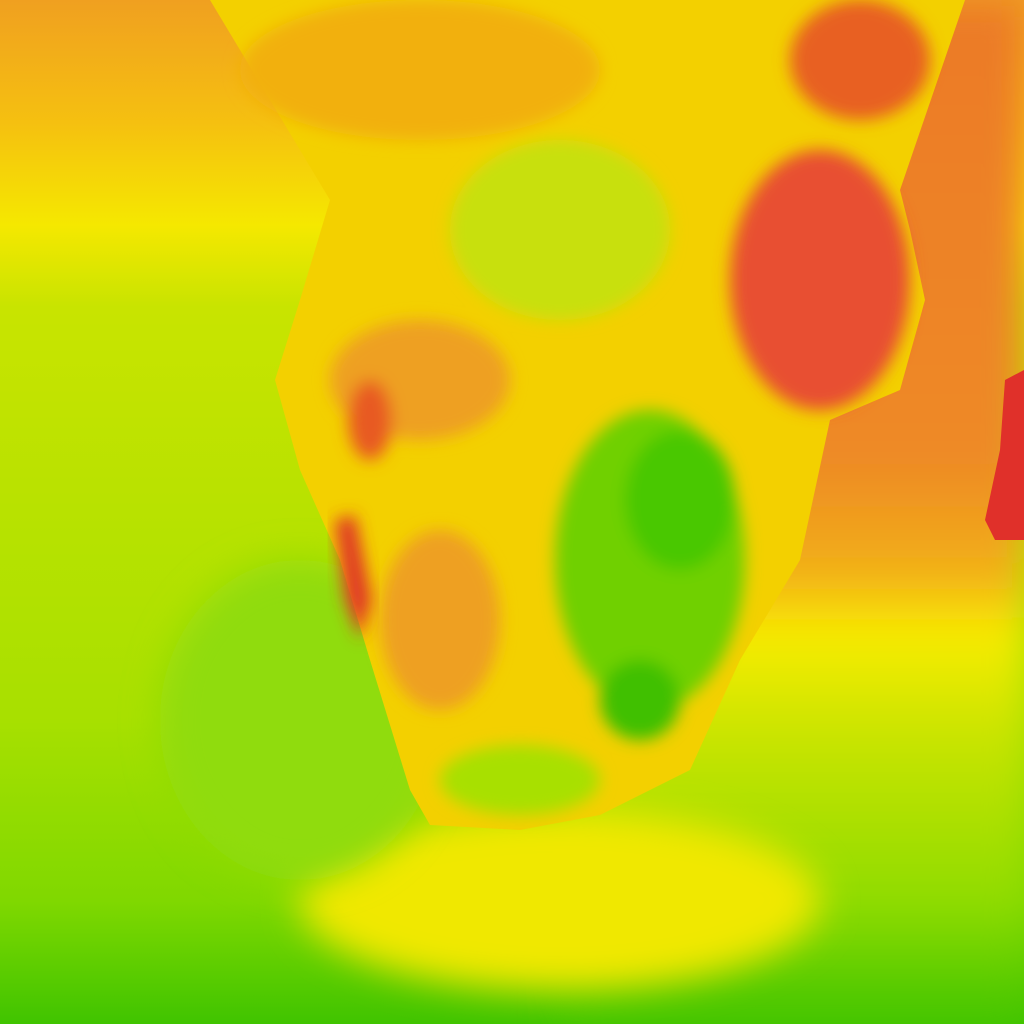 This screenshot has width=1024, height=1024. I want to click on island, so click(1004, 455).